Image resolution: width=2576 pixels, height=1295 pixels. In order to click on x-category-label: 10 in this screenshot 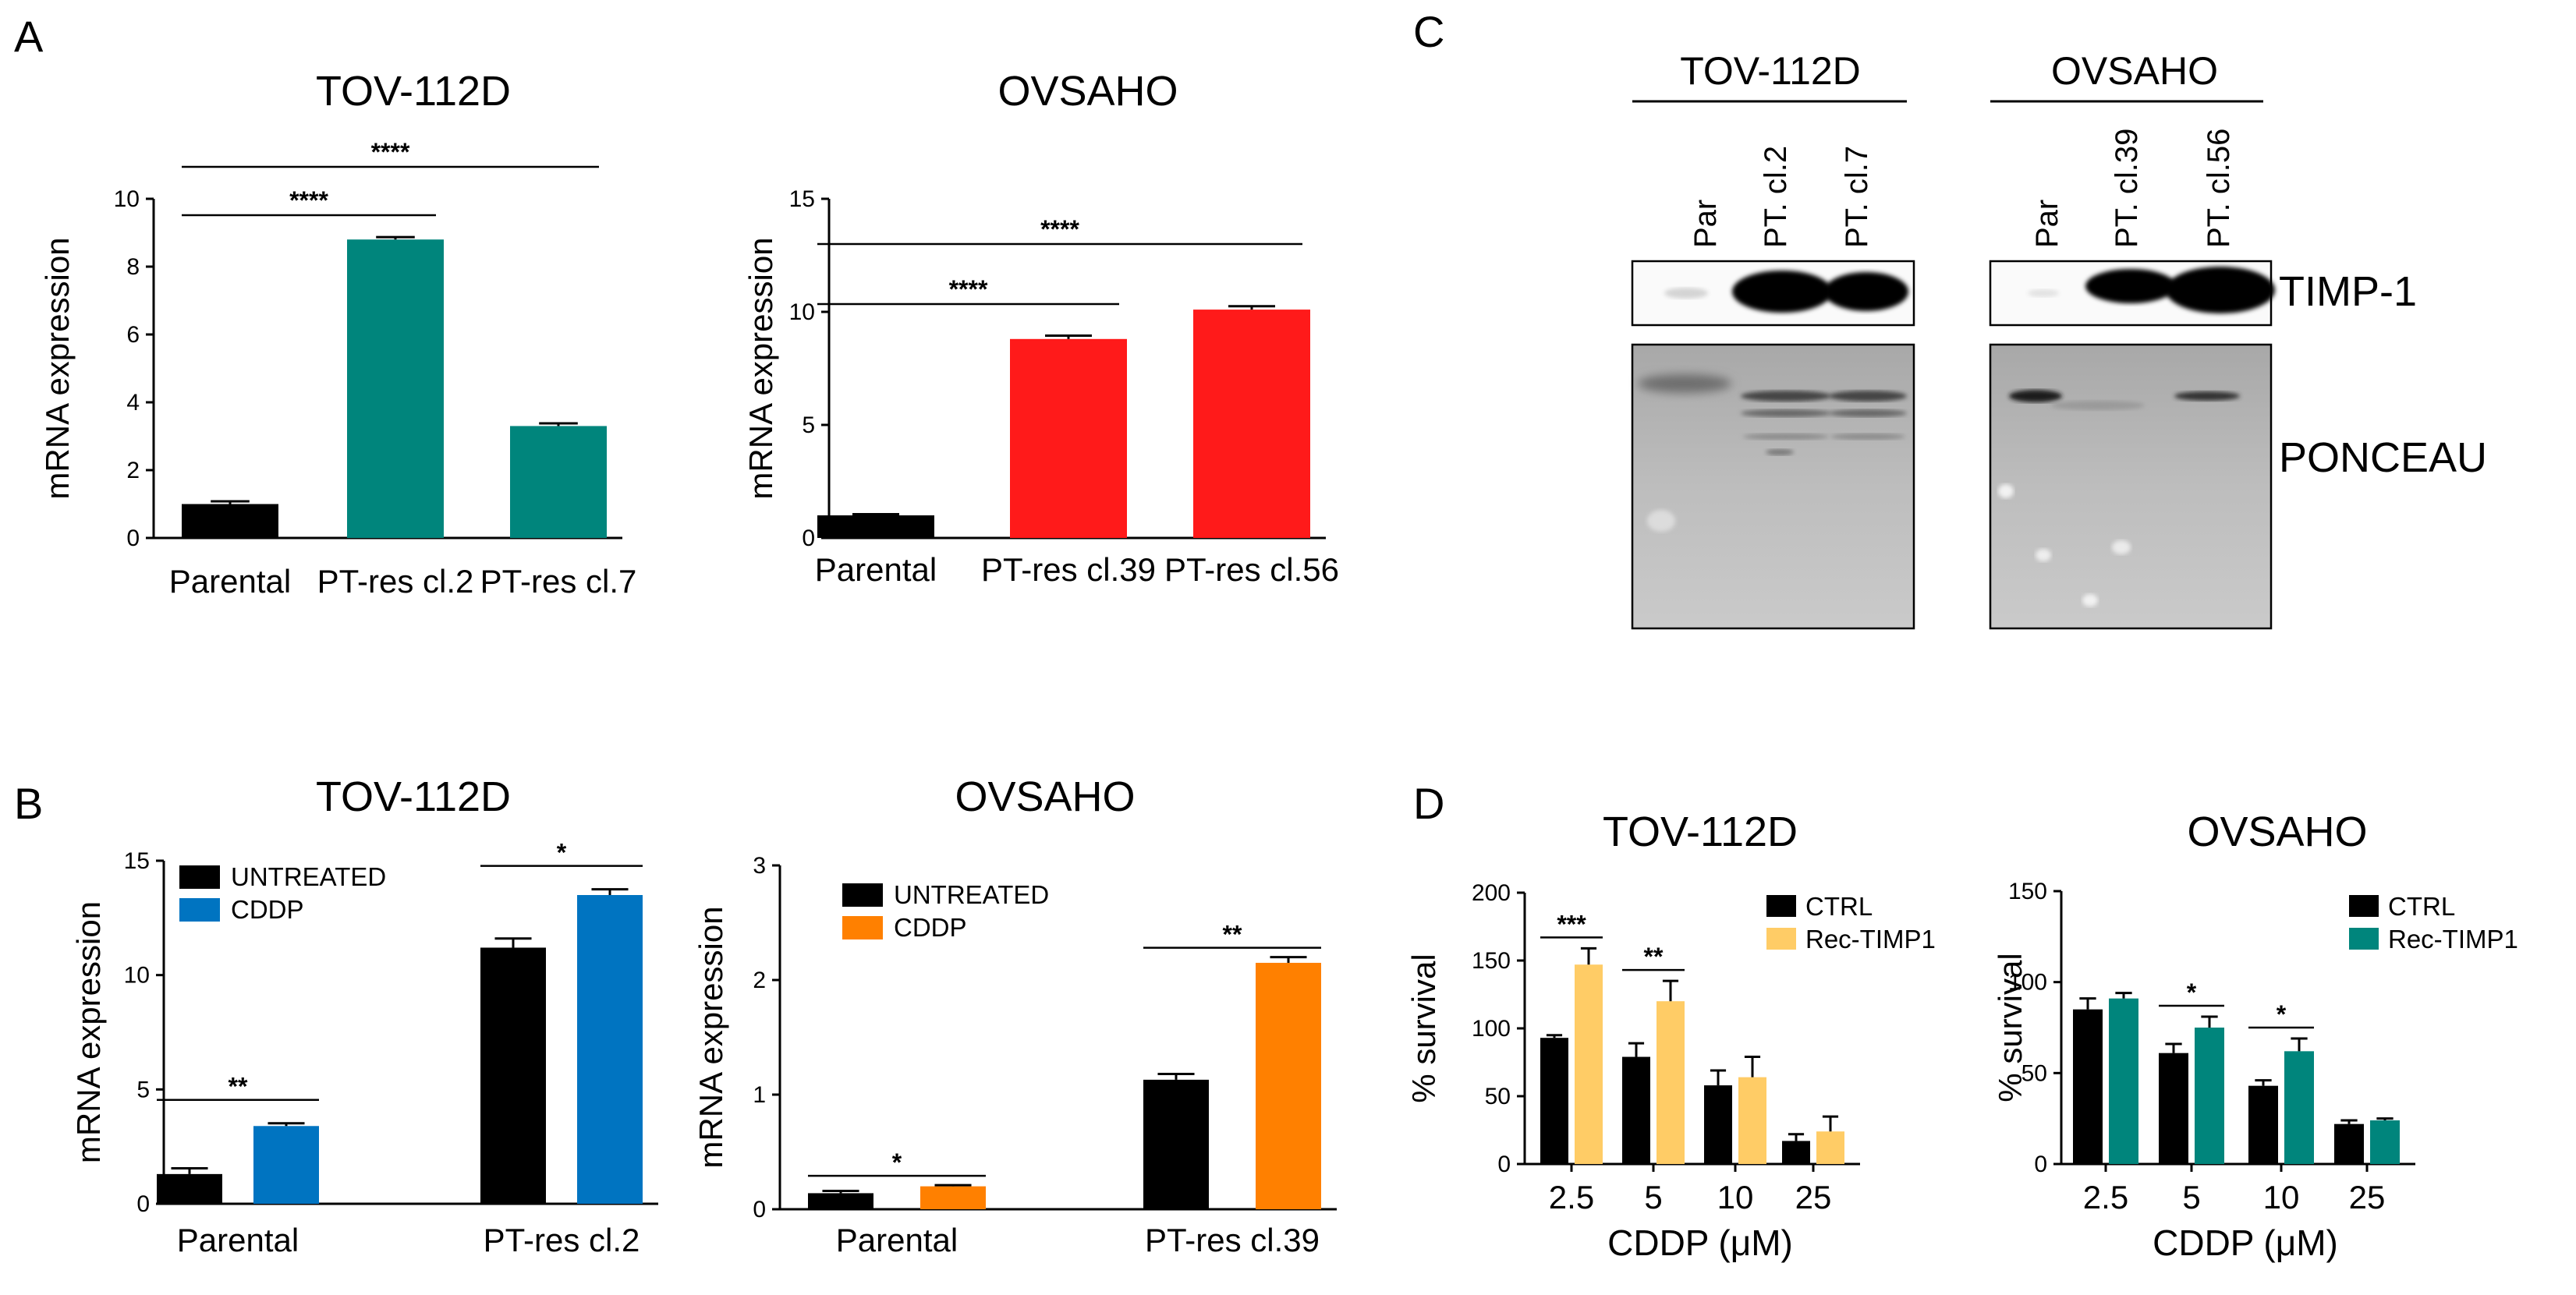, I will do `click(1735, 1197)`.